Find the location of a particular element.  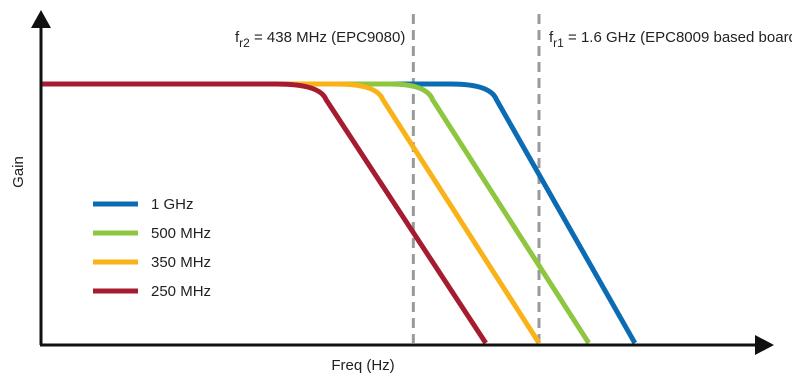

legend-label-0: 1 GHz is located at coordinates (172, 204).